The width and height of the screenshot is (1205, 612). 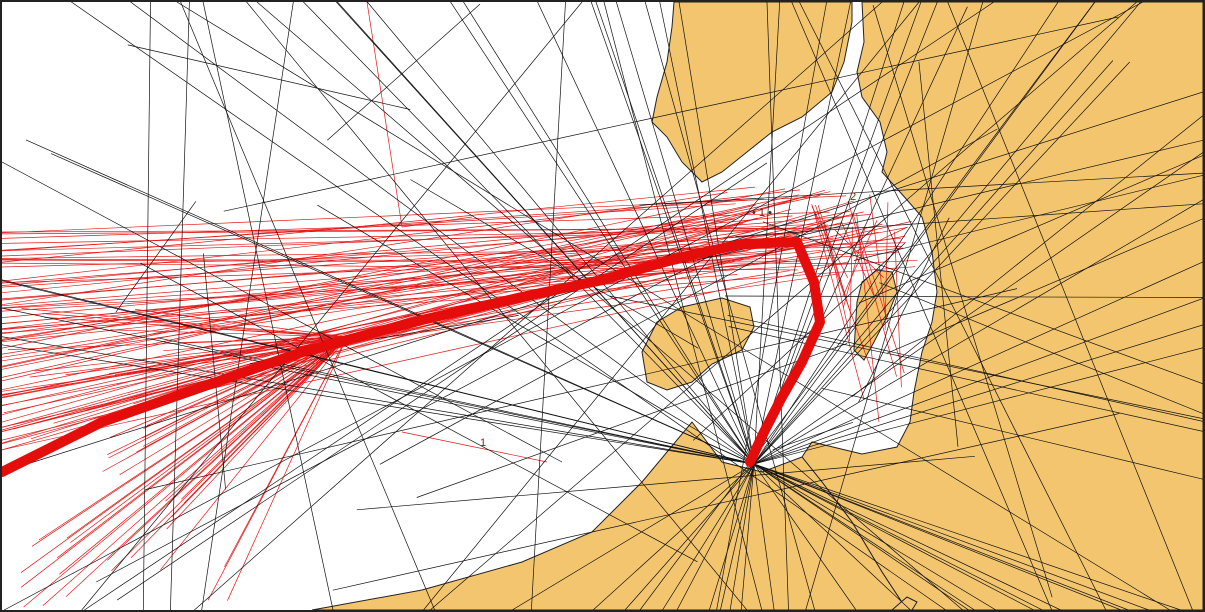 I want to click on land-north-peninsula, so click(x=752, y=92).